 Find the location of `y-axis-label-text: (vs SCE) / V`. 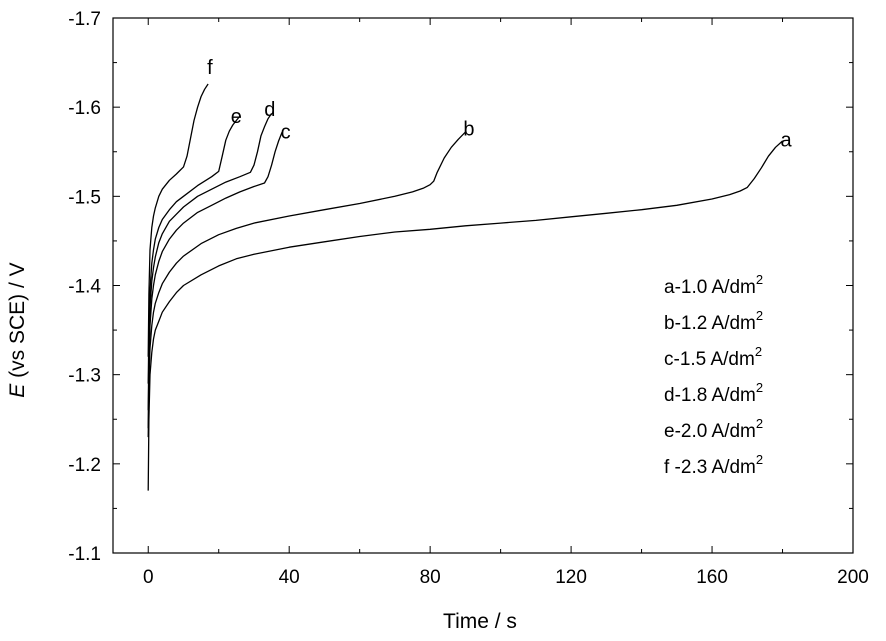

y-axis-label-text: (vs SCE) / V is located at coordinates (17, 322).